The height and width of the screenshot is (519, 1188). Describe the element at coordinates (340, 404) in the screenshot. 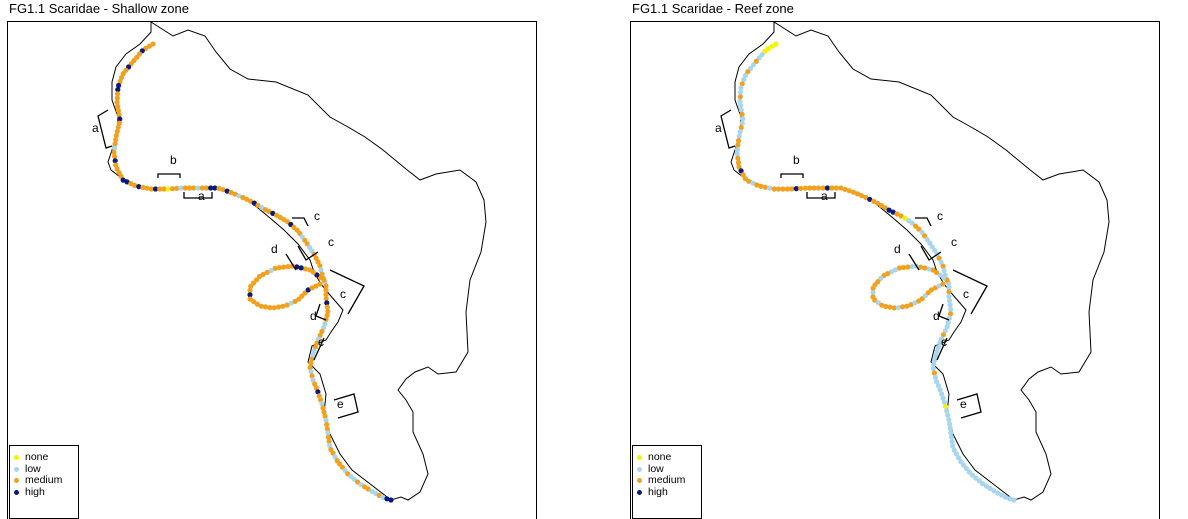

I see `site-label: e` at that location.